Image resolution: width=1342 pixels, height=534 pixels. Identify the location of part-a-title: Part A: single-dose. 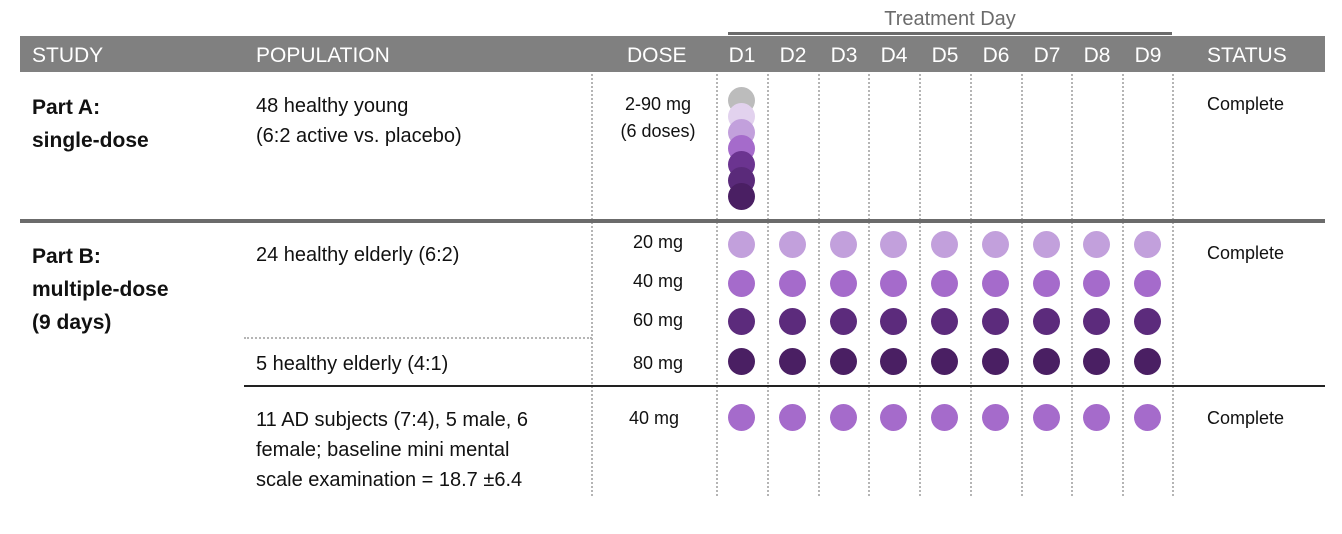
(90, 124).